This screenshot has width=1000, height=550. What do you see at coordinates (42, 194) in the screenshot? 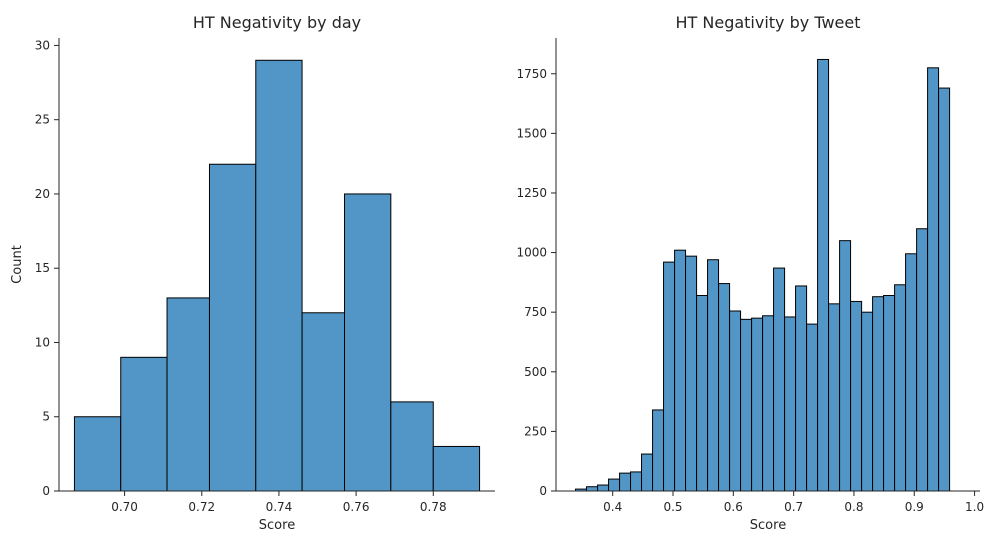
I see `y-tick-label: 20` at bounding box center [42, 194].